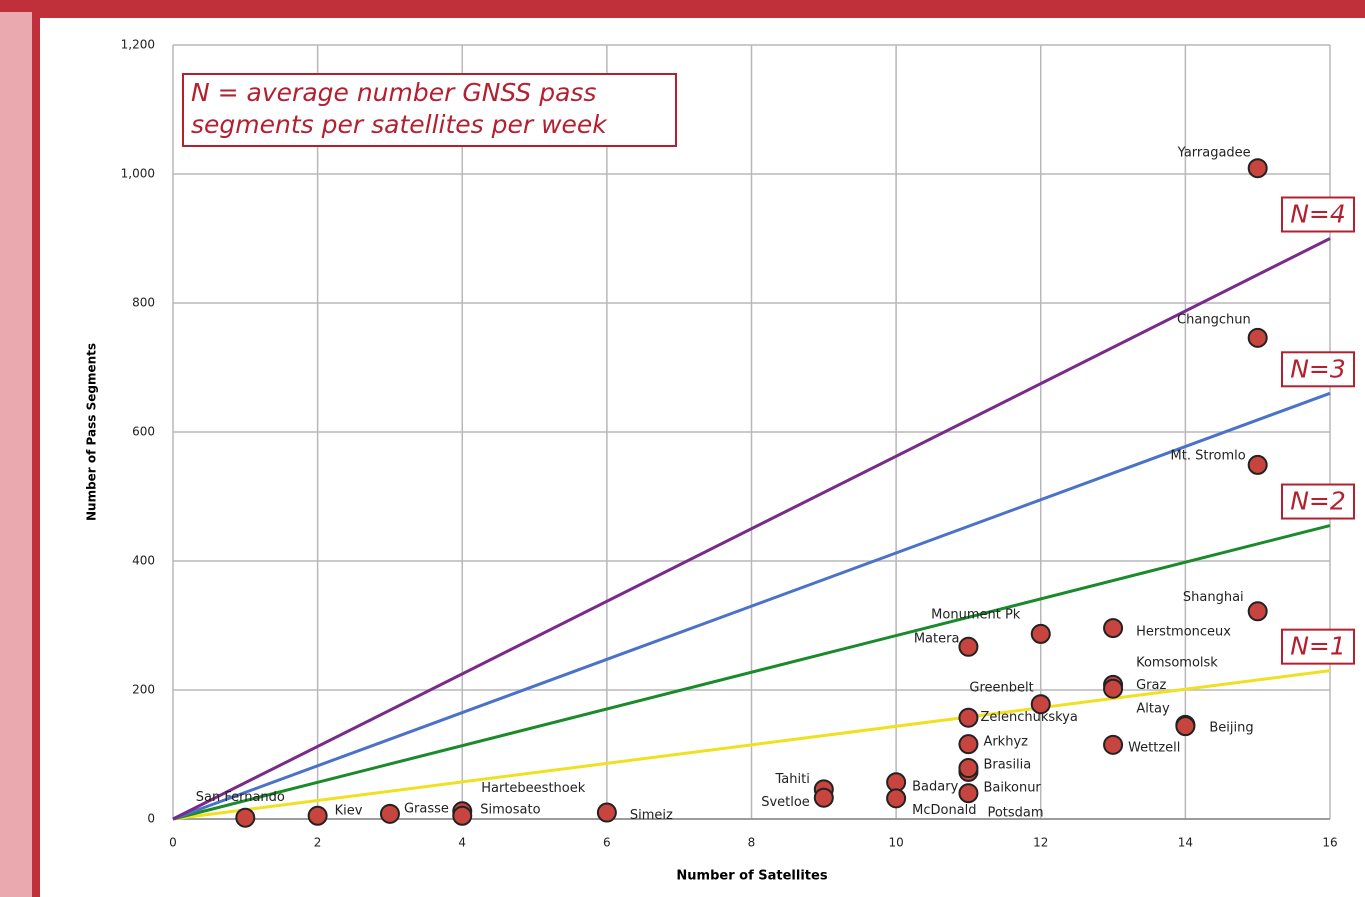  I want to click on y-axis-title: Number of Pass Segments, so click(92, 432).